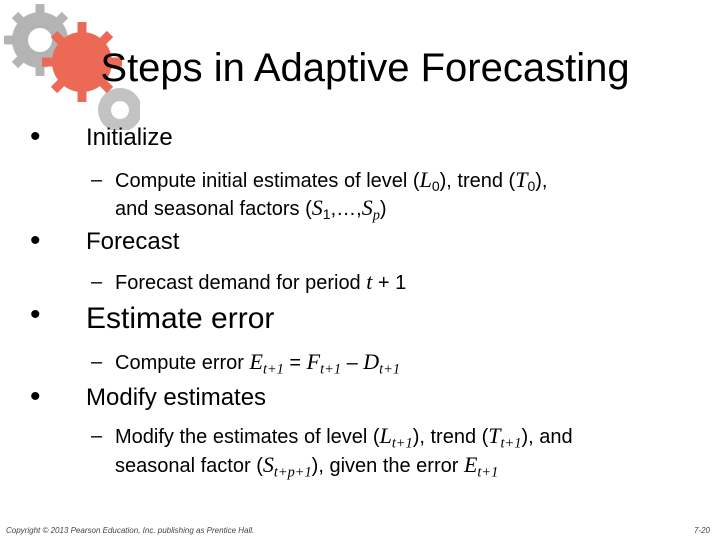  I want to click on text-segment: ), and, so click(547, 437).